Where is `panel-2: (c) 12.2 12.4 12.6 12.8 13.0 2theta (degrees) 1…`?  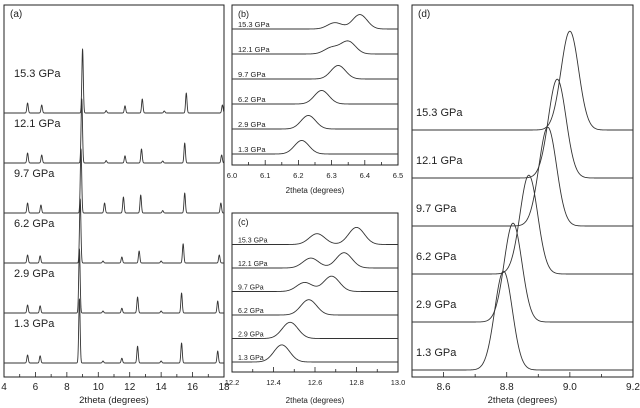
panel-2: (c) 12.2 12.4 12.6 12.8 13.0 2theta (degrees) 1… is located at coordinates (315, 308).